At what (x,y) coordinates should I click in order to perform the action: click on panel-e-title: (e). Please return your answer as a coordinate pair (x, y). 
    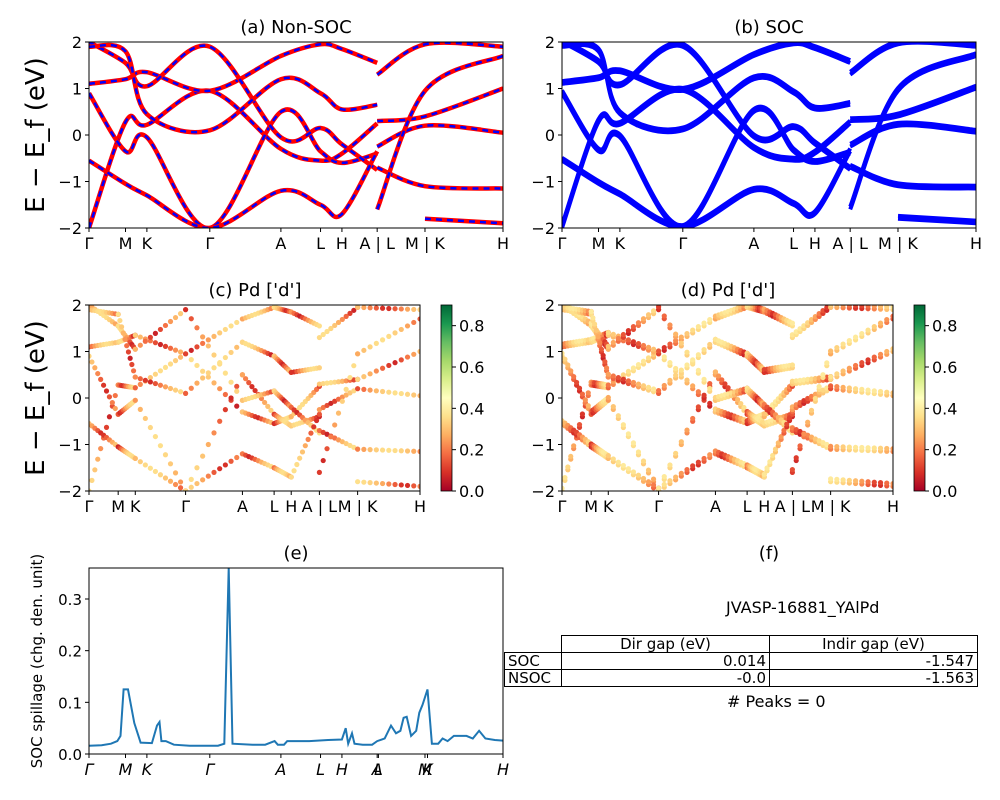
    Looking at the image, I should click on (295, 553).